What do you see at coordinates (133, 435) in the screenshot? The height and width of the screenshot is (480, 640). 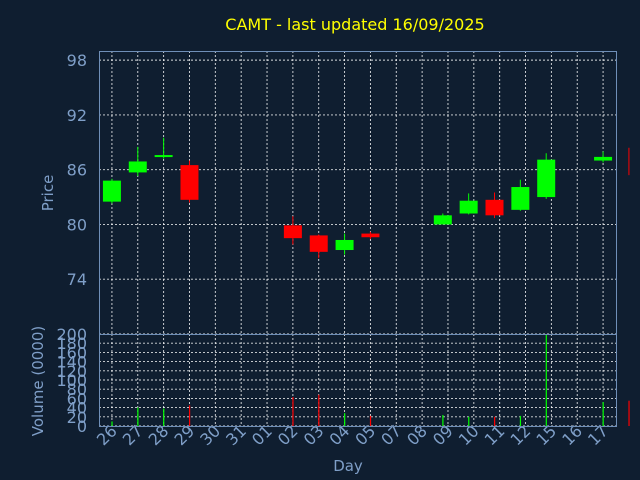 I see `x-tick-label: 27` at bounding box center [133, 435].